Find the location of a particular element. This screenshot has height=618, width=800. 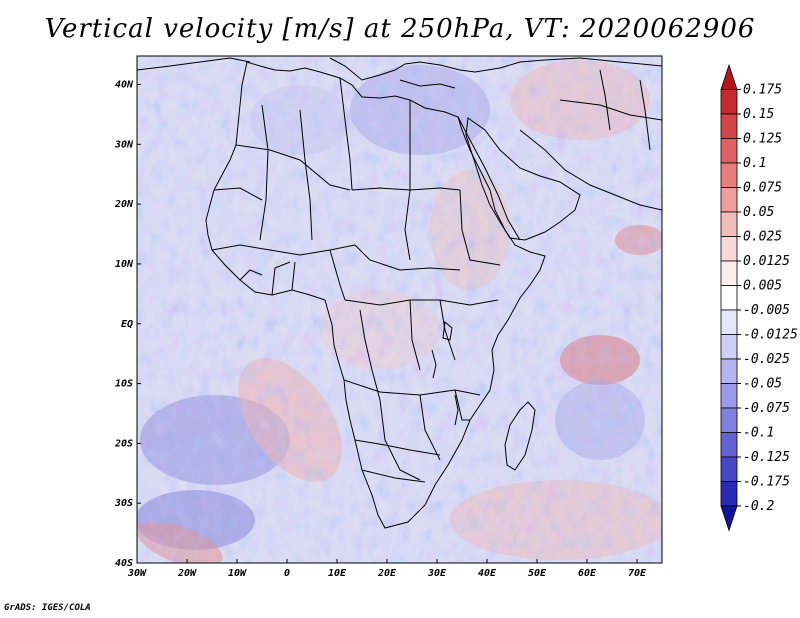

lon-tick-label: 10W is located at coordinates (237, 573).